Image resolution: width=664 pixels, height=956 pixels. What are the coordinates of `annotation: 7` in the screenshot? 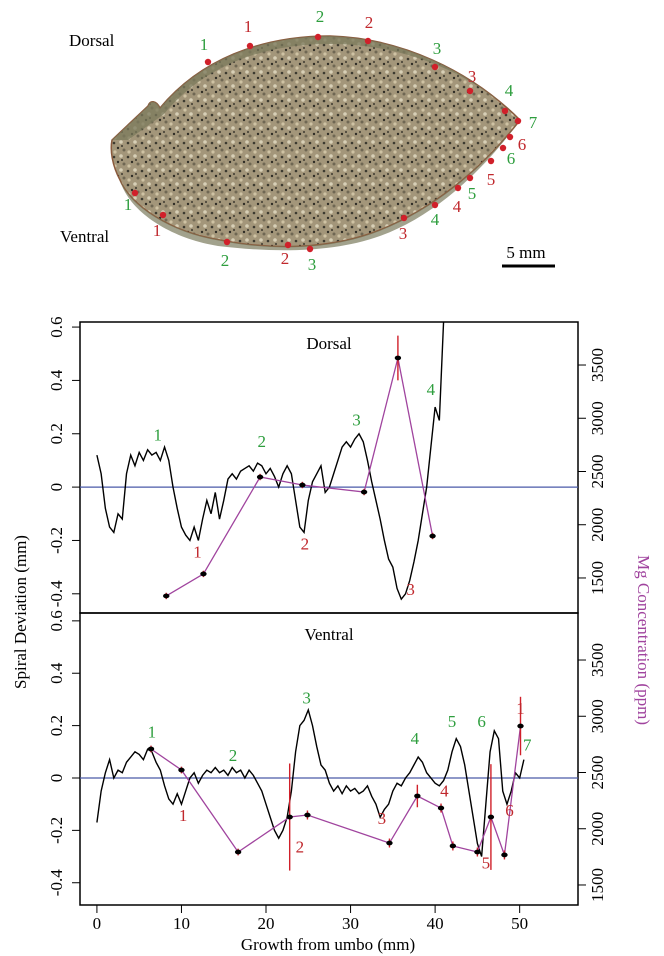 It's located at (527, 744).